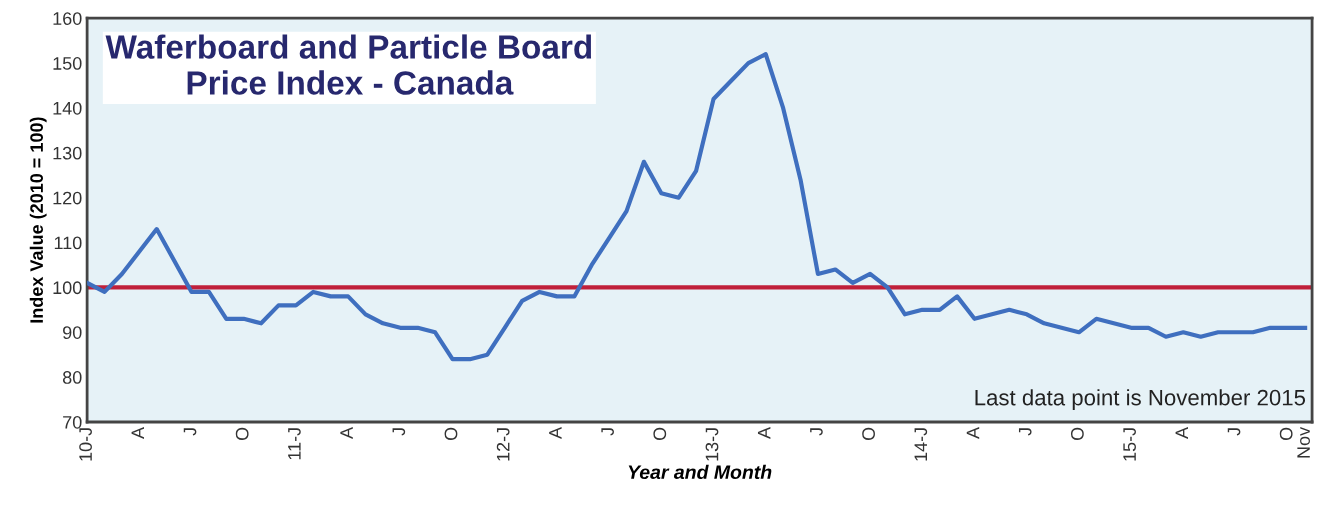 The width and height of the screenshot is (1320, 521). What do you see at coordinates (67, 63) in the screenshot?
I see `y-tick-label: 150` at bounding box center [67, 63].